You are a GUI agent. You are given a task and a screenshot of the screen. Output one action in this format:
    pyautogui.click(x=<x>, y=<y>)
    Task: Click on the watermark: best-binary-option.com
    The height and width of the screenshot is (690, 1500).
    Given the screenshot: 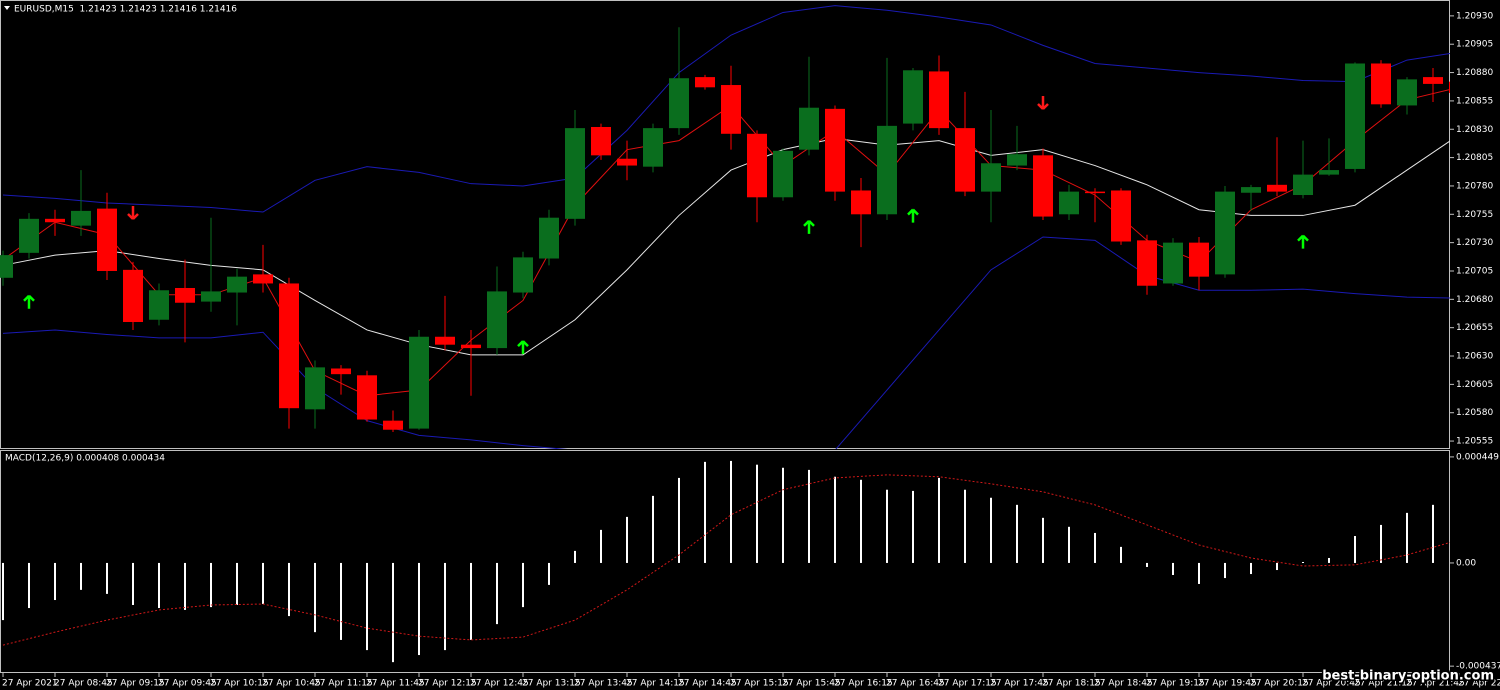 What is the action you would take?
    pyautogui.click(x=1408, y=676)
    